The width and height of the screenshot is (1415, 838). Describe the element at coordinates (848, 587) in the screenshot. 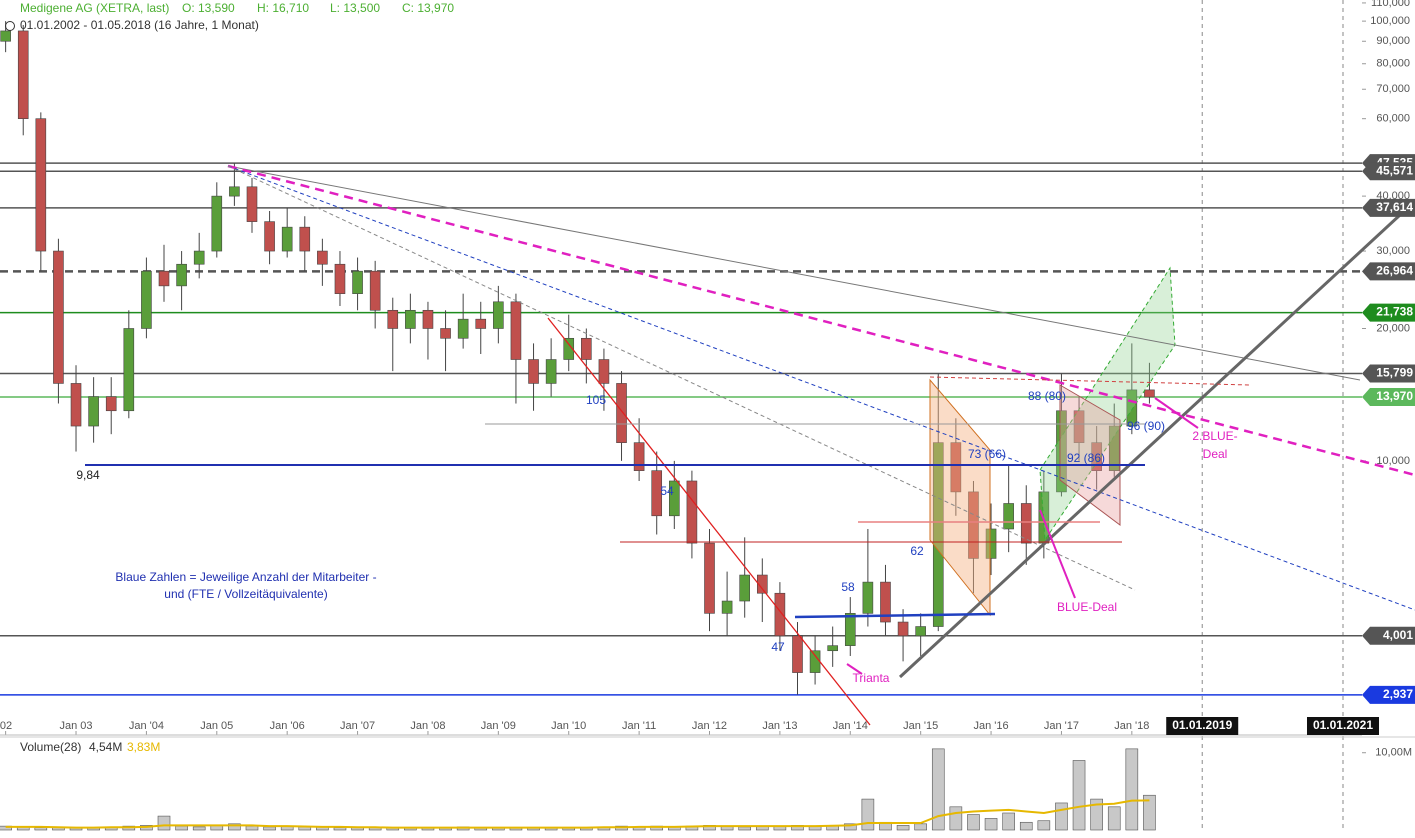

I see `annotation: 58` at that location.